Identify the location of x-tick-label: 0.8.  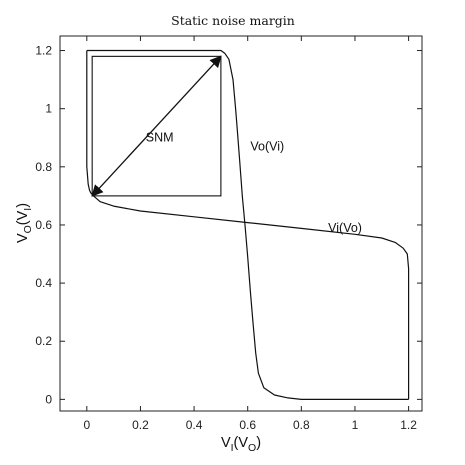
(301, 425).